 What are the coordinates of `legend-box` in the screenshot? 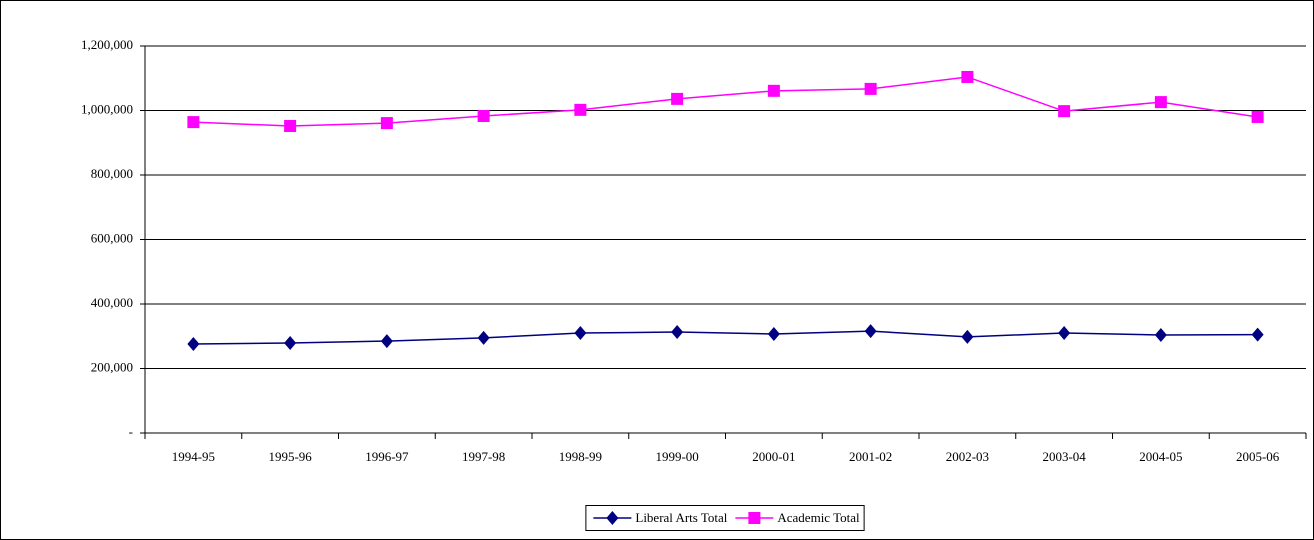 It's located at (725, 518).